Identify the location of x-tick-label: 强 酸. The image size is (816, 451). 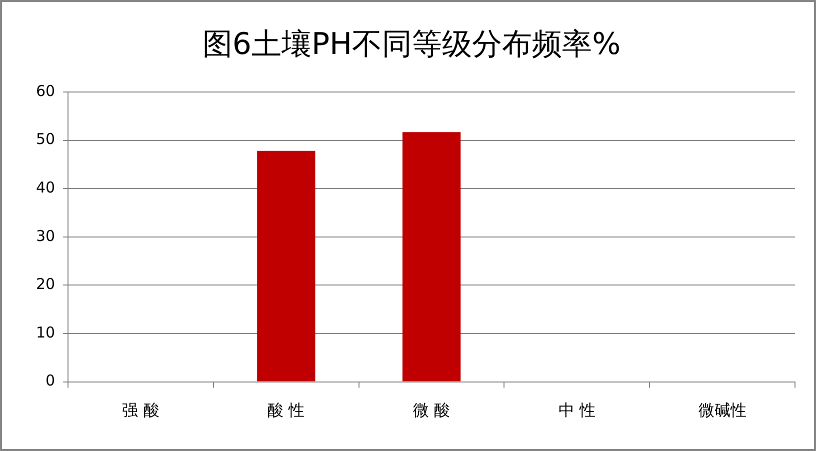
(141, 410).